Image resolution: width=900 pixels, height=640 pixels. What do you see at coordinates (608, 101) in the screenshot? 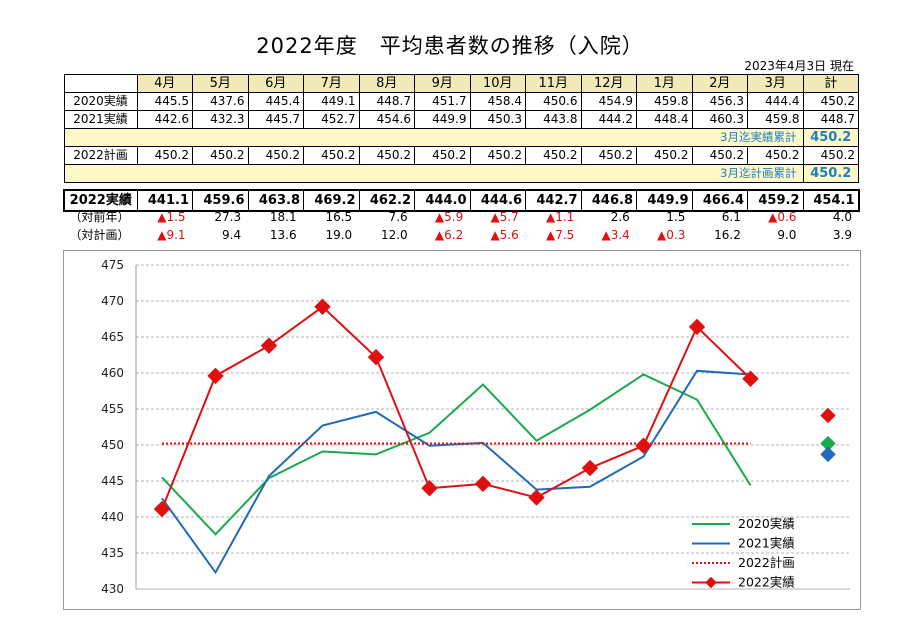
I see `table-cell: 454.9` at bounding box center [608, 101].